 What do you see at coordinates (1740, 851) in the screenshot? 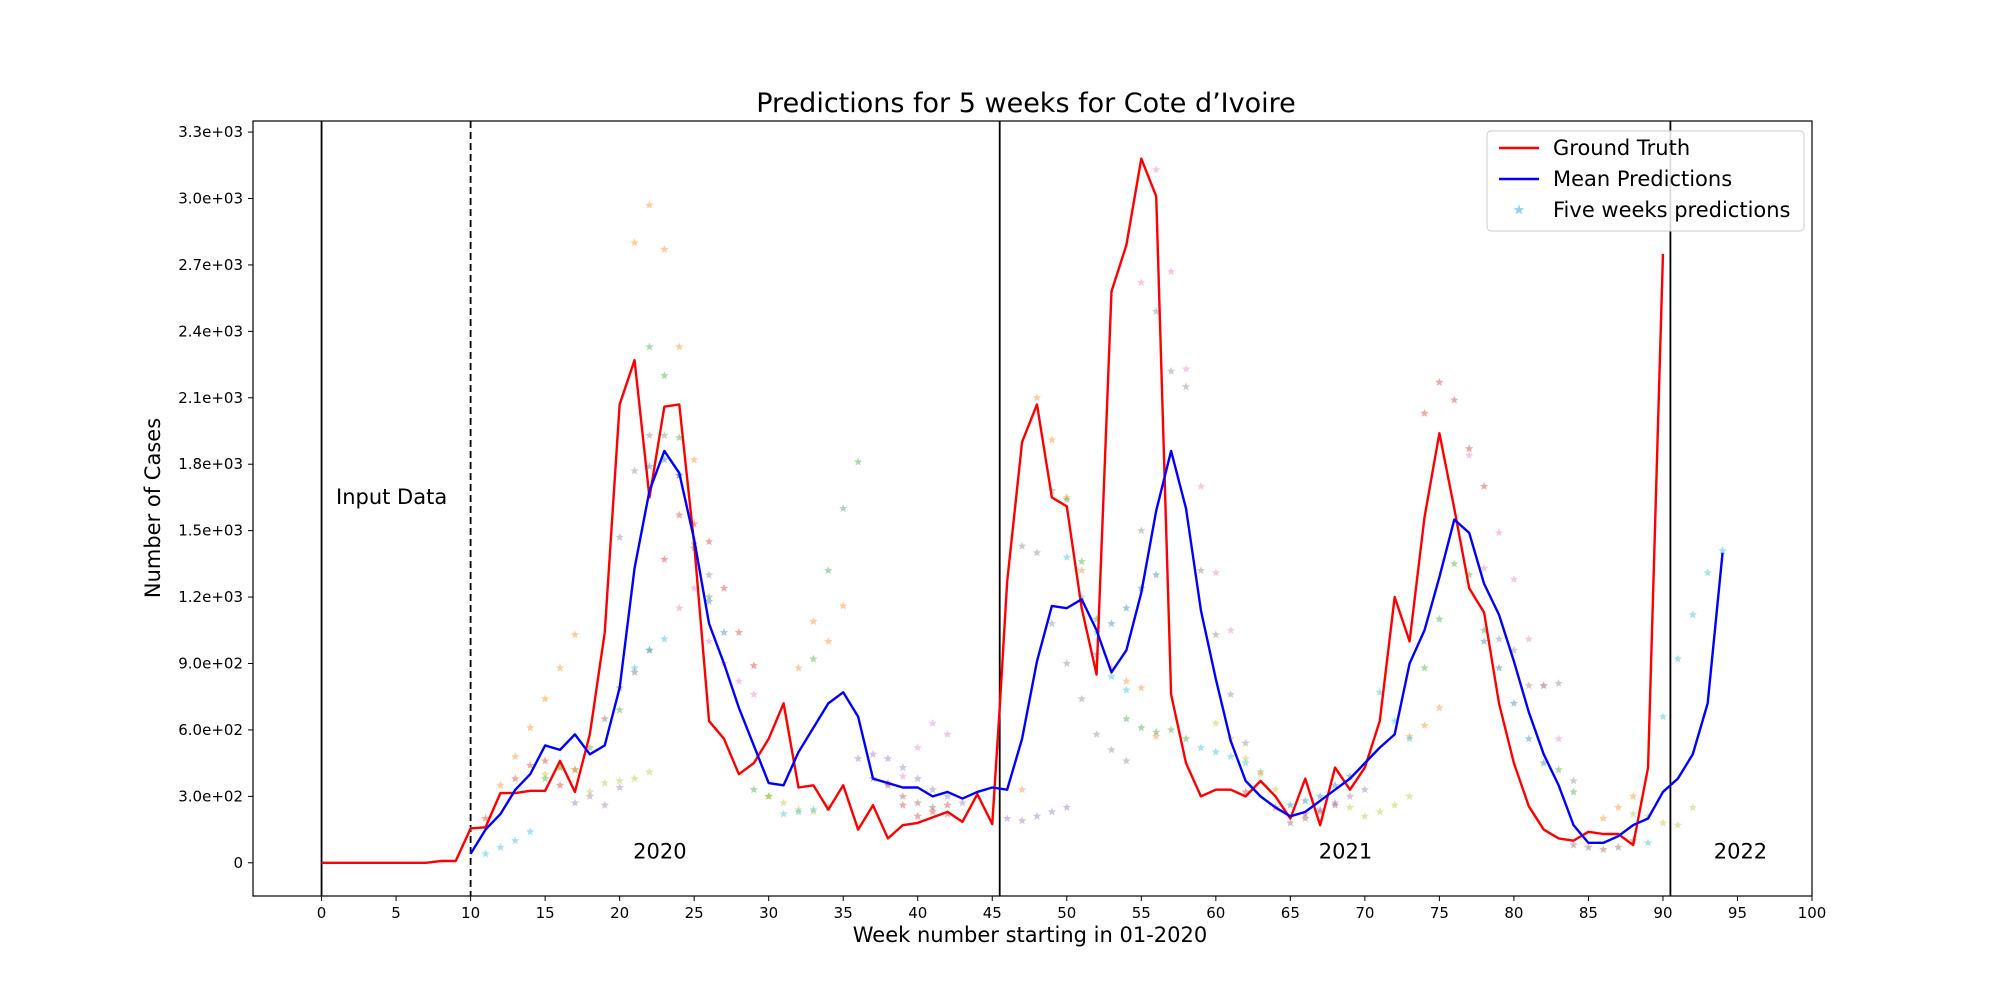
I see `chart-annotation: 2022` at bounding box center [1740, 851].